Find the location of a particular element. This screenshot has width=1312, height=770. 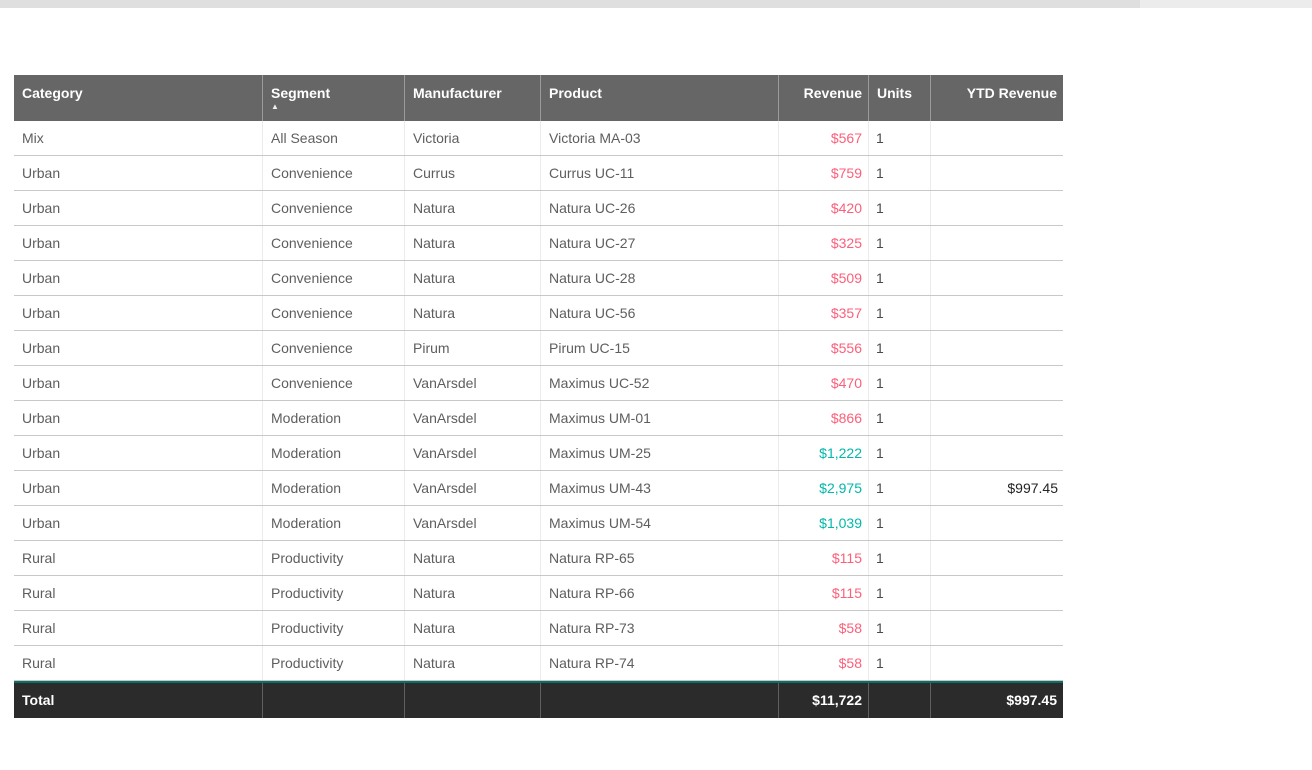

cell-product: Maximus UM-01 is located at coordinates (659, 418).